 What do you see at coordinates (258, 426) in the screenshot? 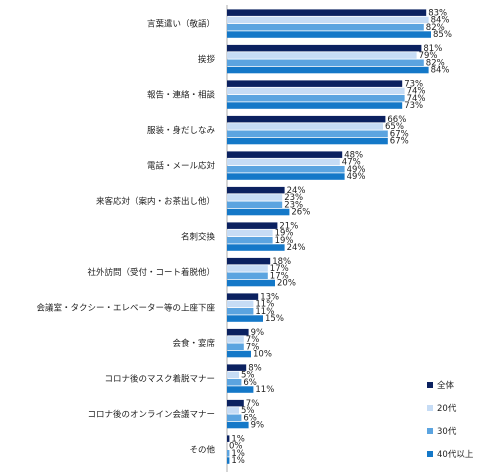
I see `value-label: 9%` at bounding box center [258, 426].